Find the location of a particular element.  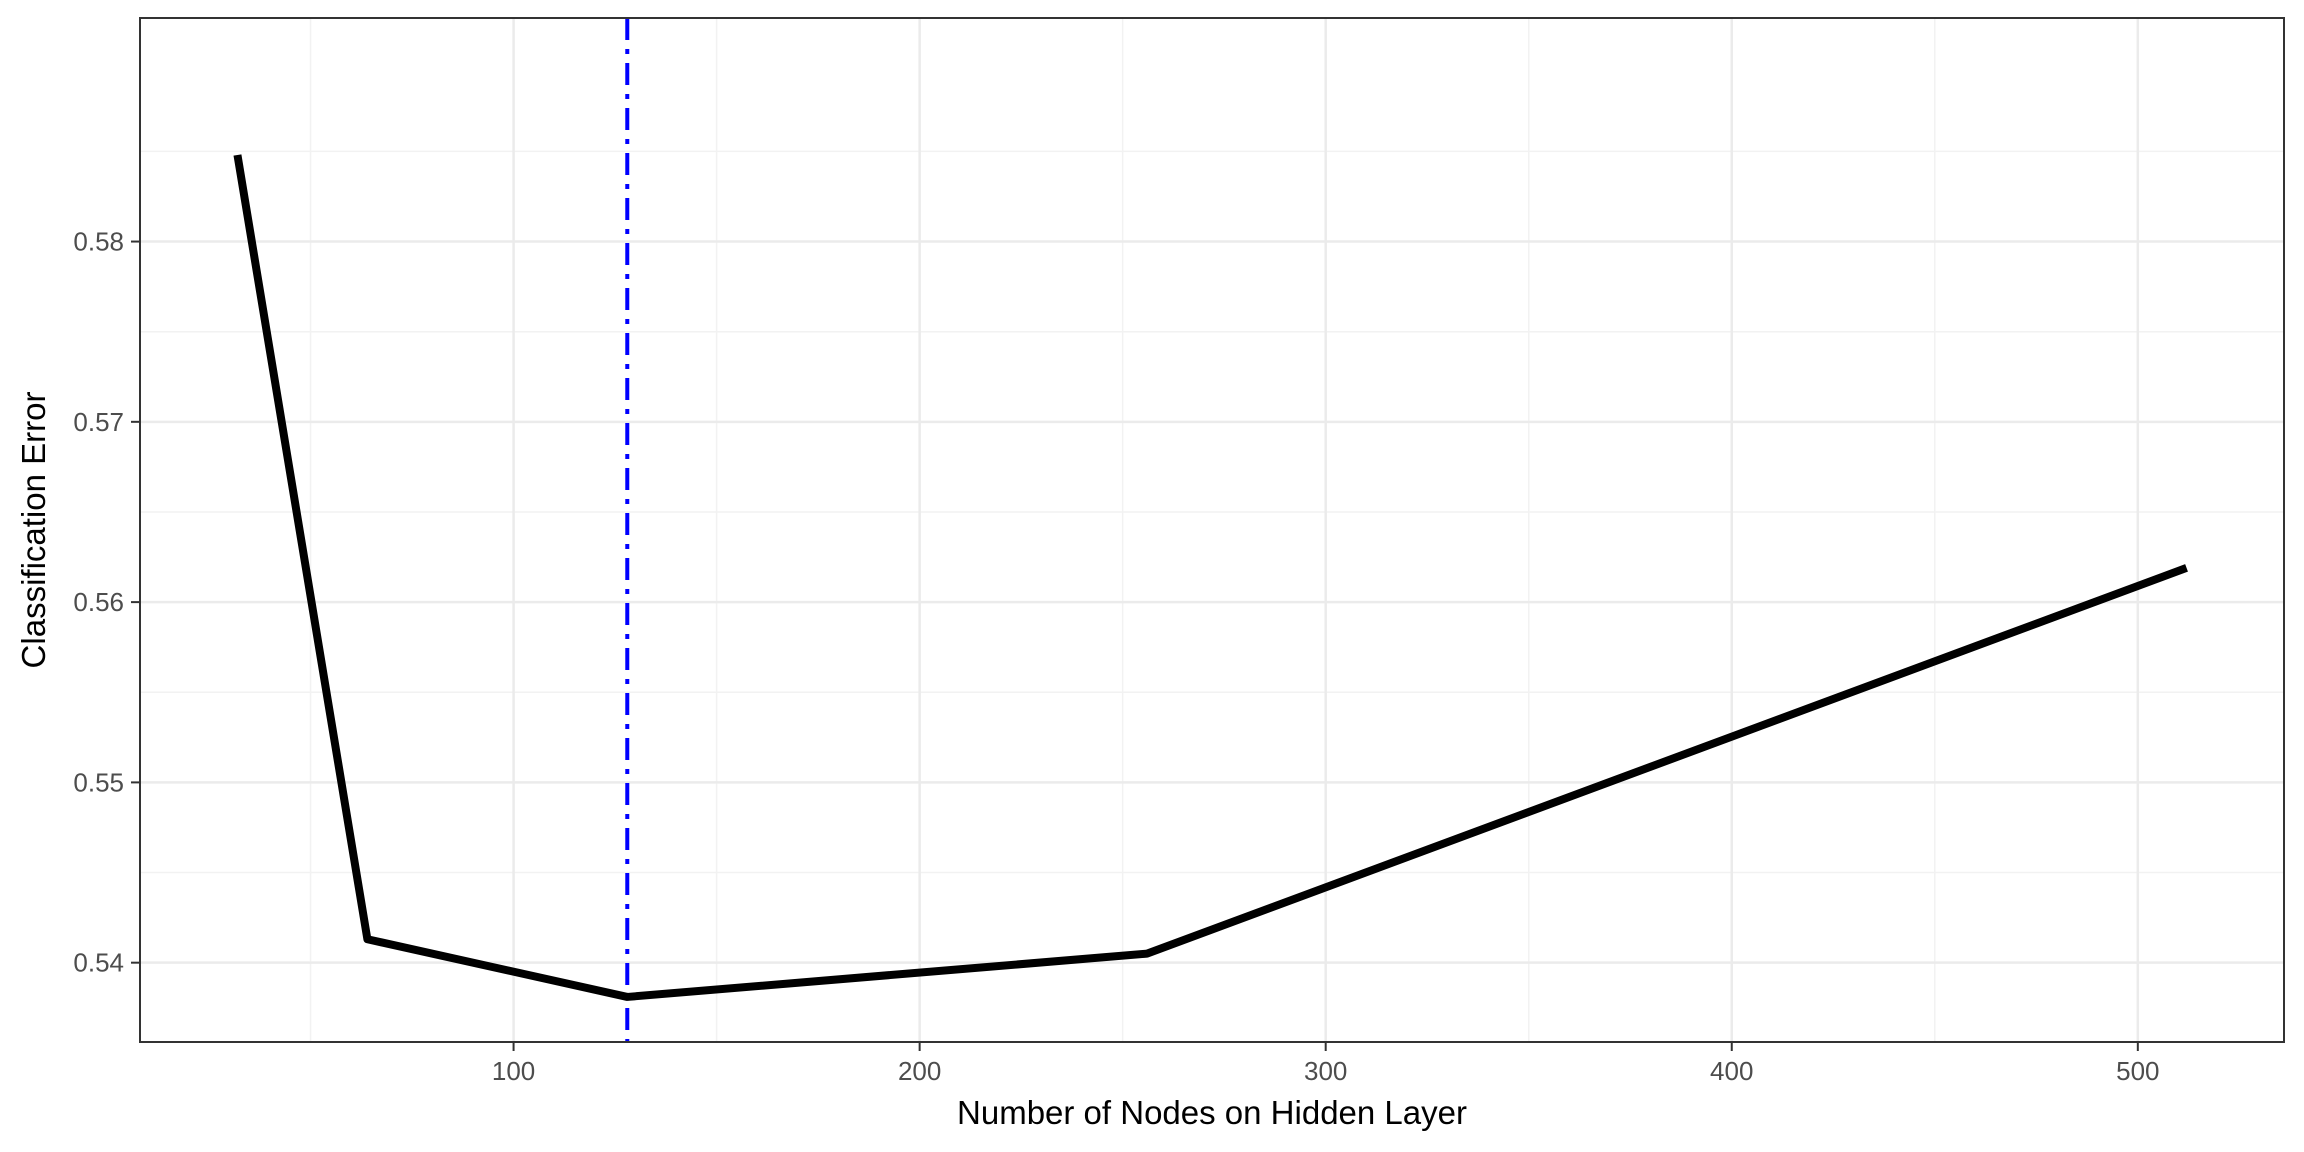

x-tick-label: 500 is located at coordinates (2137, 1071).